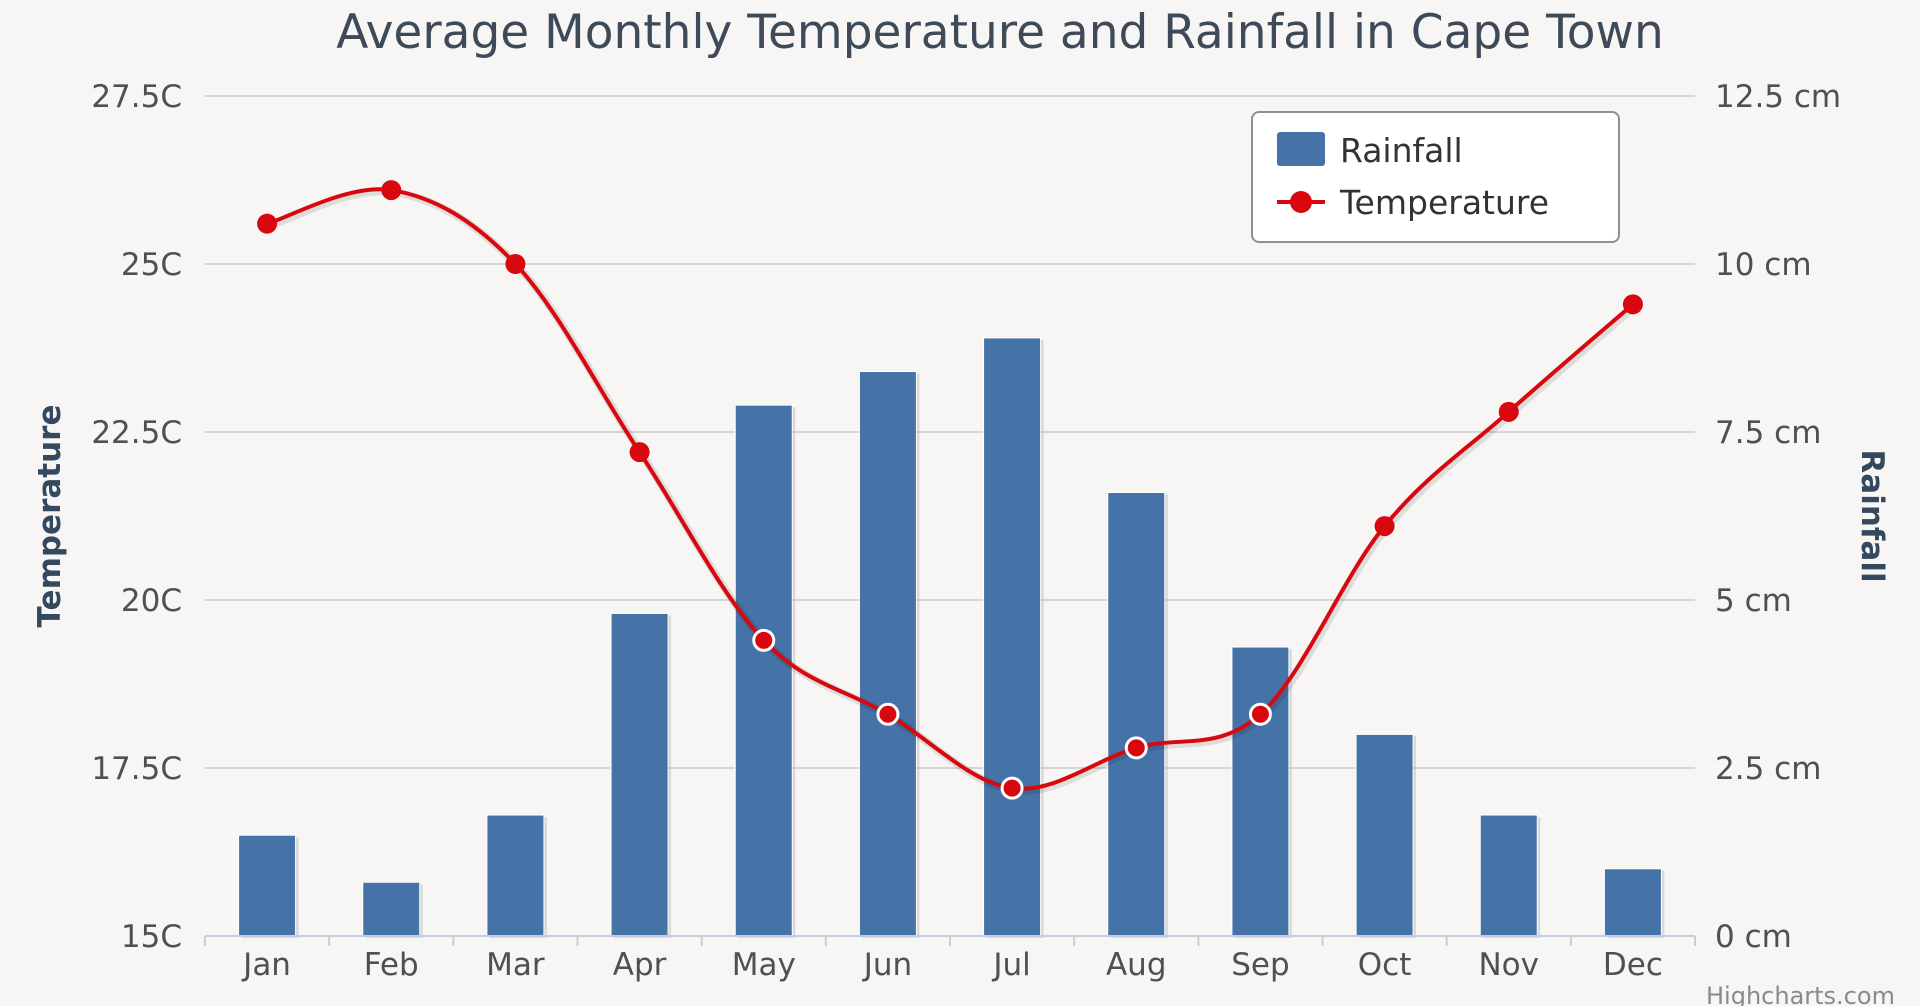  What do you see at coordinates (1763, 265) in the screenshot?
I see `y-right-tick-label: 10 cm` at bounding box center [1763, 265].